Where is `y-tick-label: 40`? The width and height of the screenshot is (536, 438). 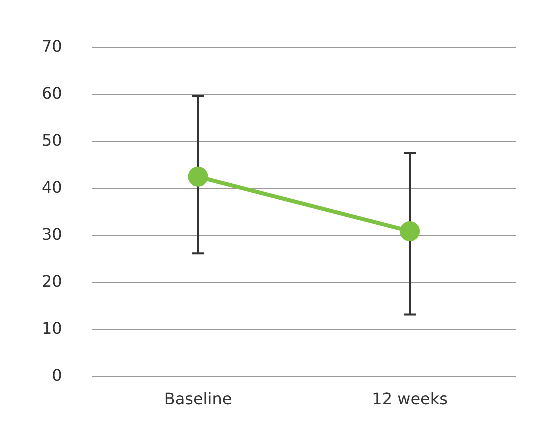
y-tick-label: 40 is located at coordinates (52, 187).